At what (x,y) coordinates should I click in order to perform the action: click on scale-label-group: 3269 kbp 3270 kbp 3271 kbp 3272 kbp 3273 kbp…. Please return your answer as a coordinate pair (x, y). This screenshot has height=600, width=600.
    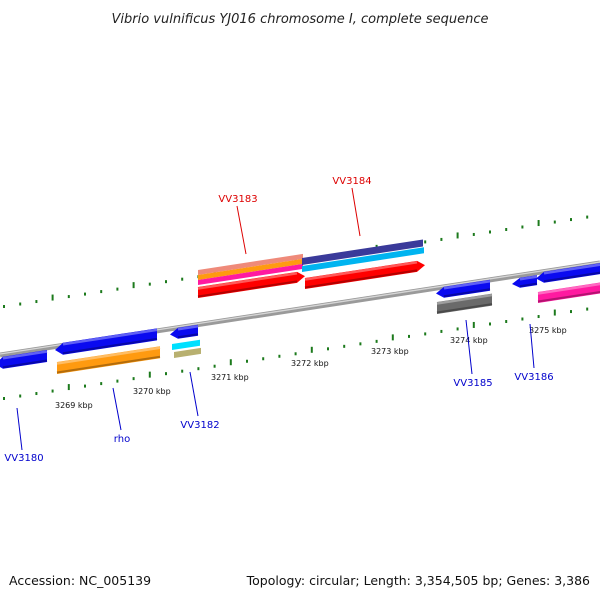
    Looking at the image, I should click on (311, 368).